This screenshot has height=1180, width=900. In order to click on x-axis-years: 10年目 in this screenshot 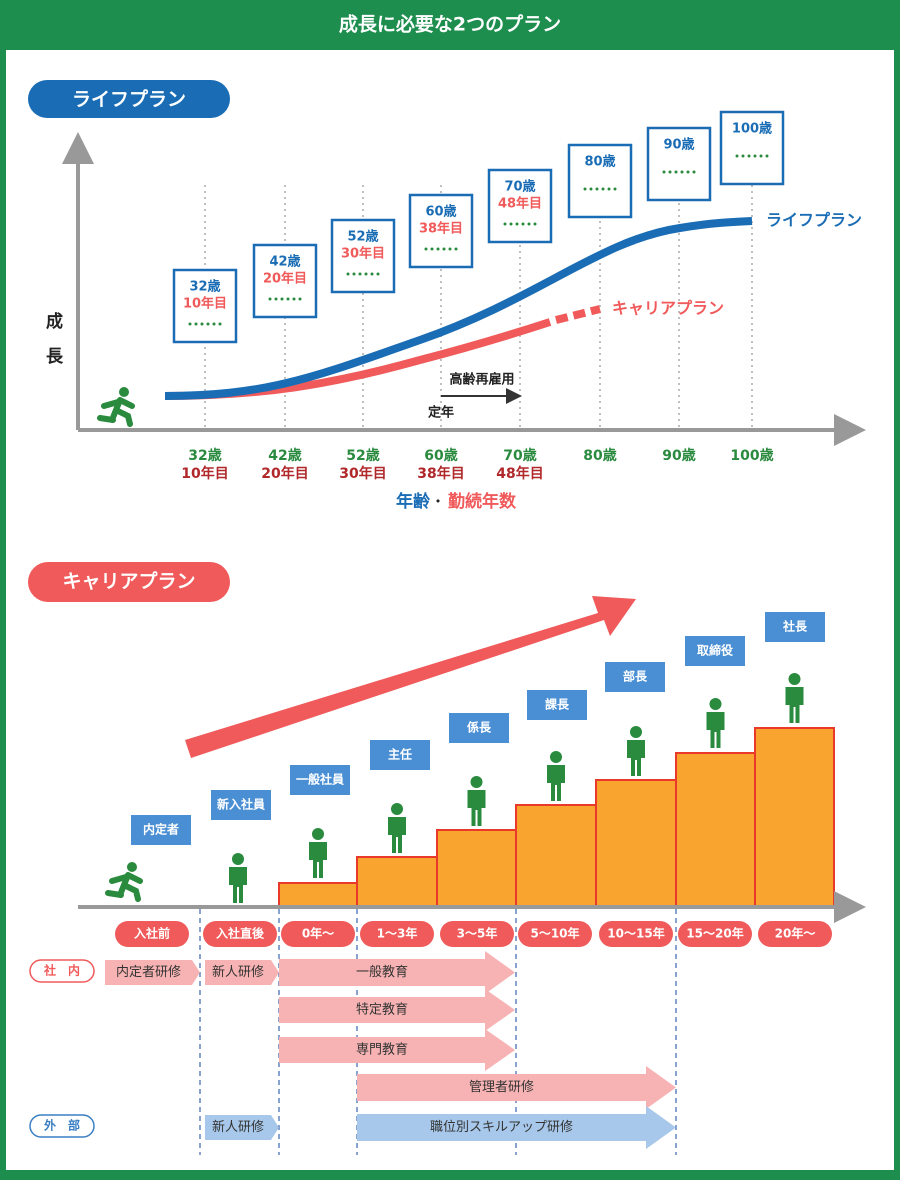, I will do `click(204, 473)`.